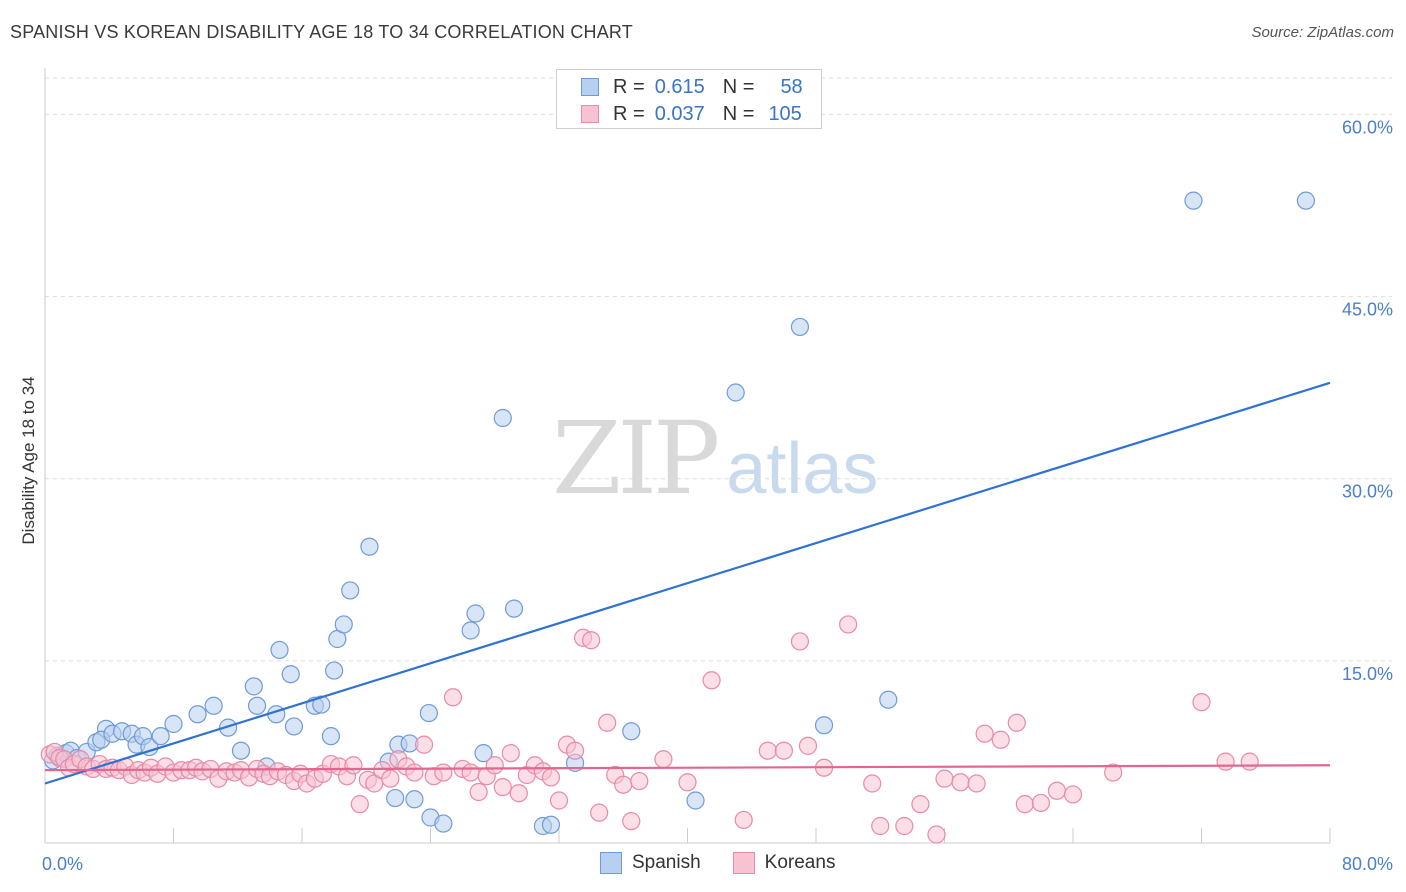  What do you see at coordinates (679, 113) in the screenshot?
I see `legend-r-value-koreans: 0.037` at bounding box center [679, 113].